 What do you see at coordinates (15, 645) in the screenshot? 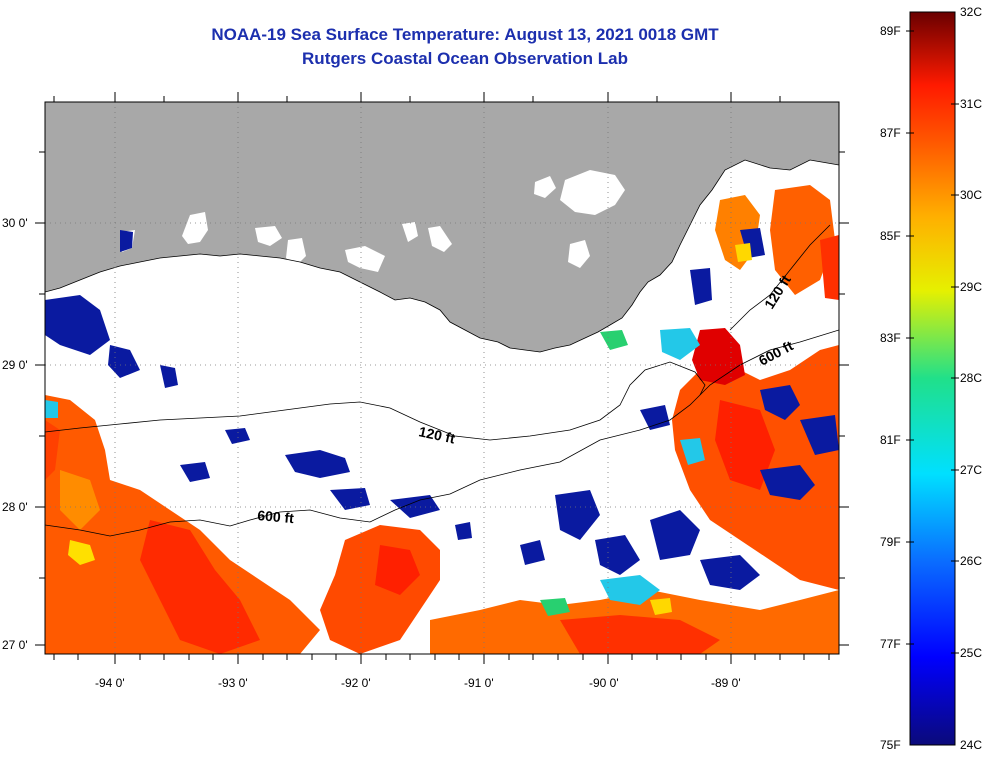
I see `lat-label: 27 0'` at bounding box center [15, 645].